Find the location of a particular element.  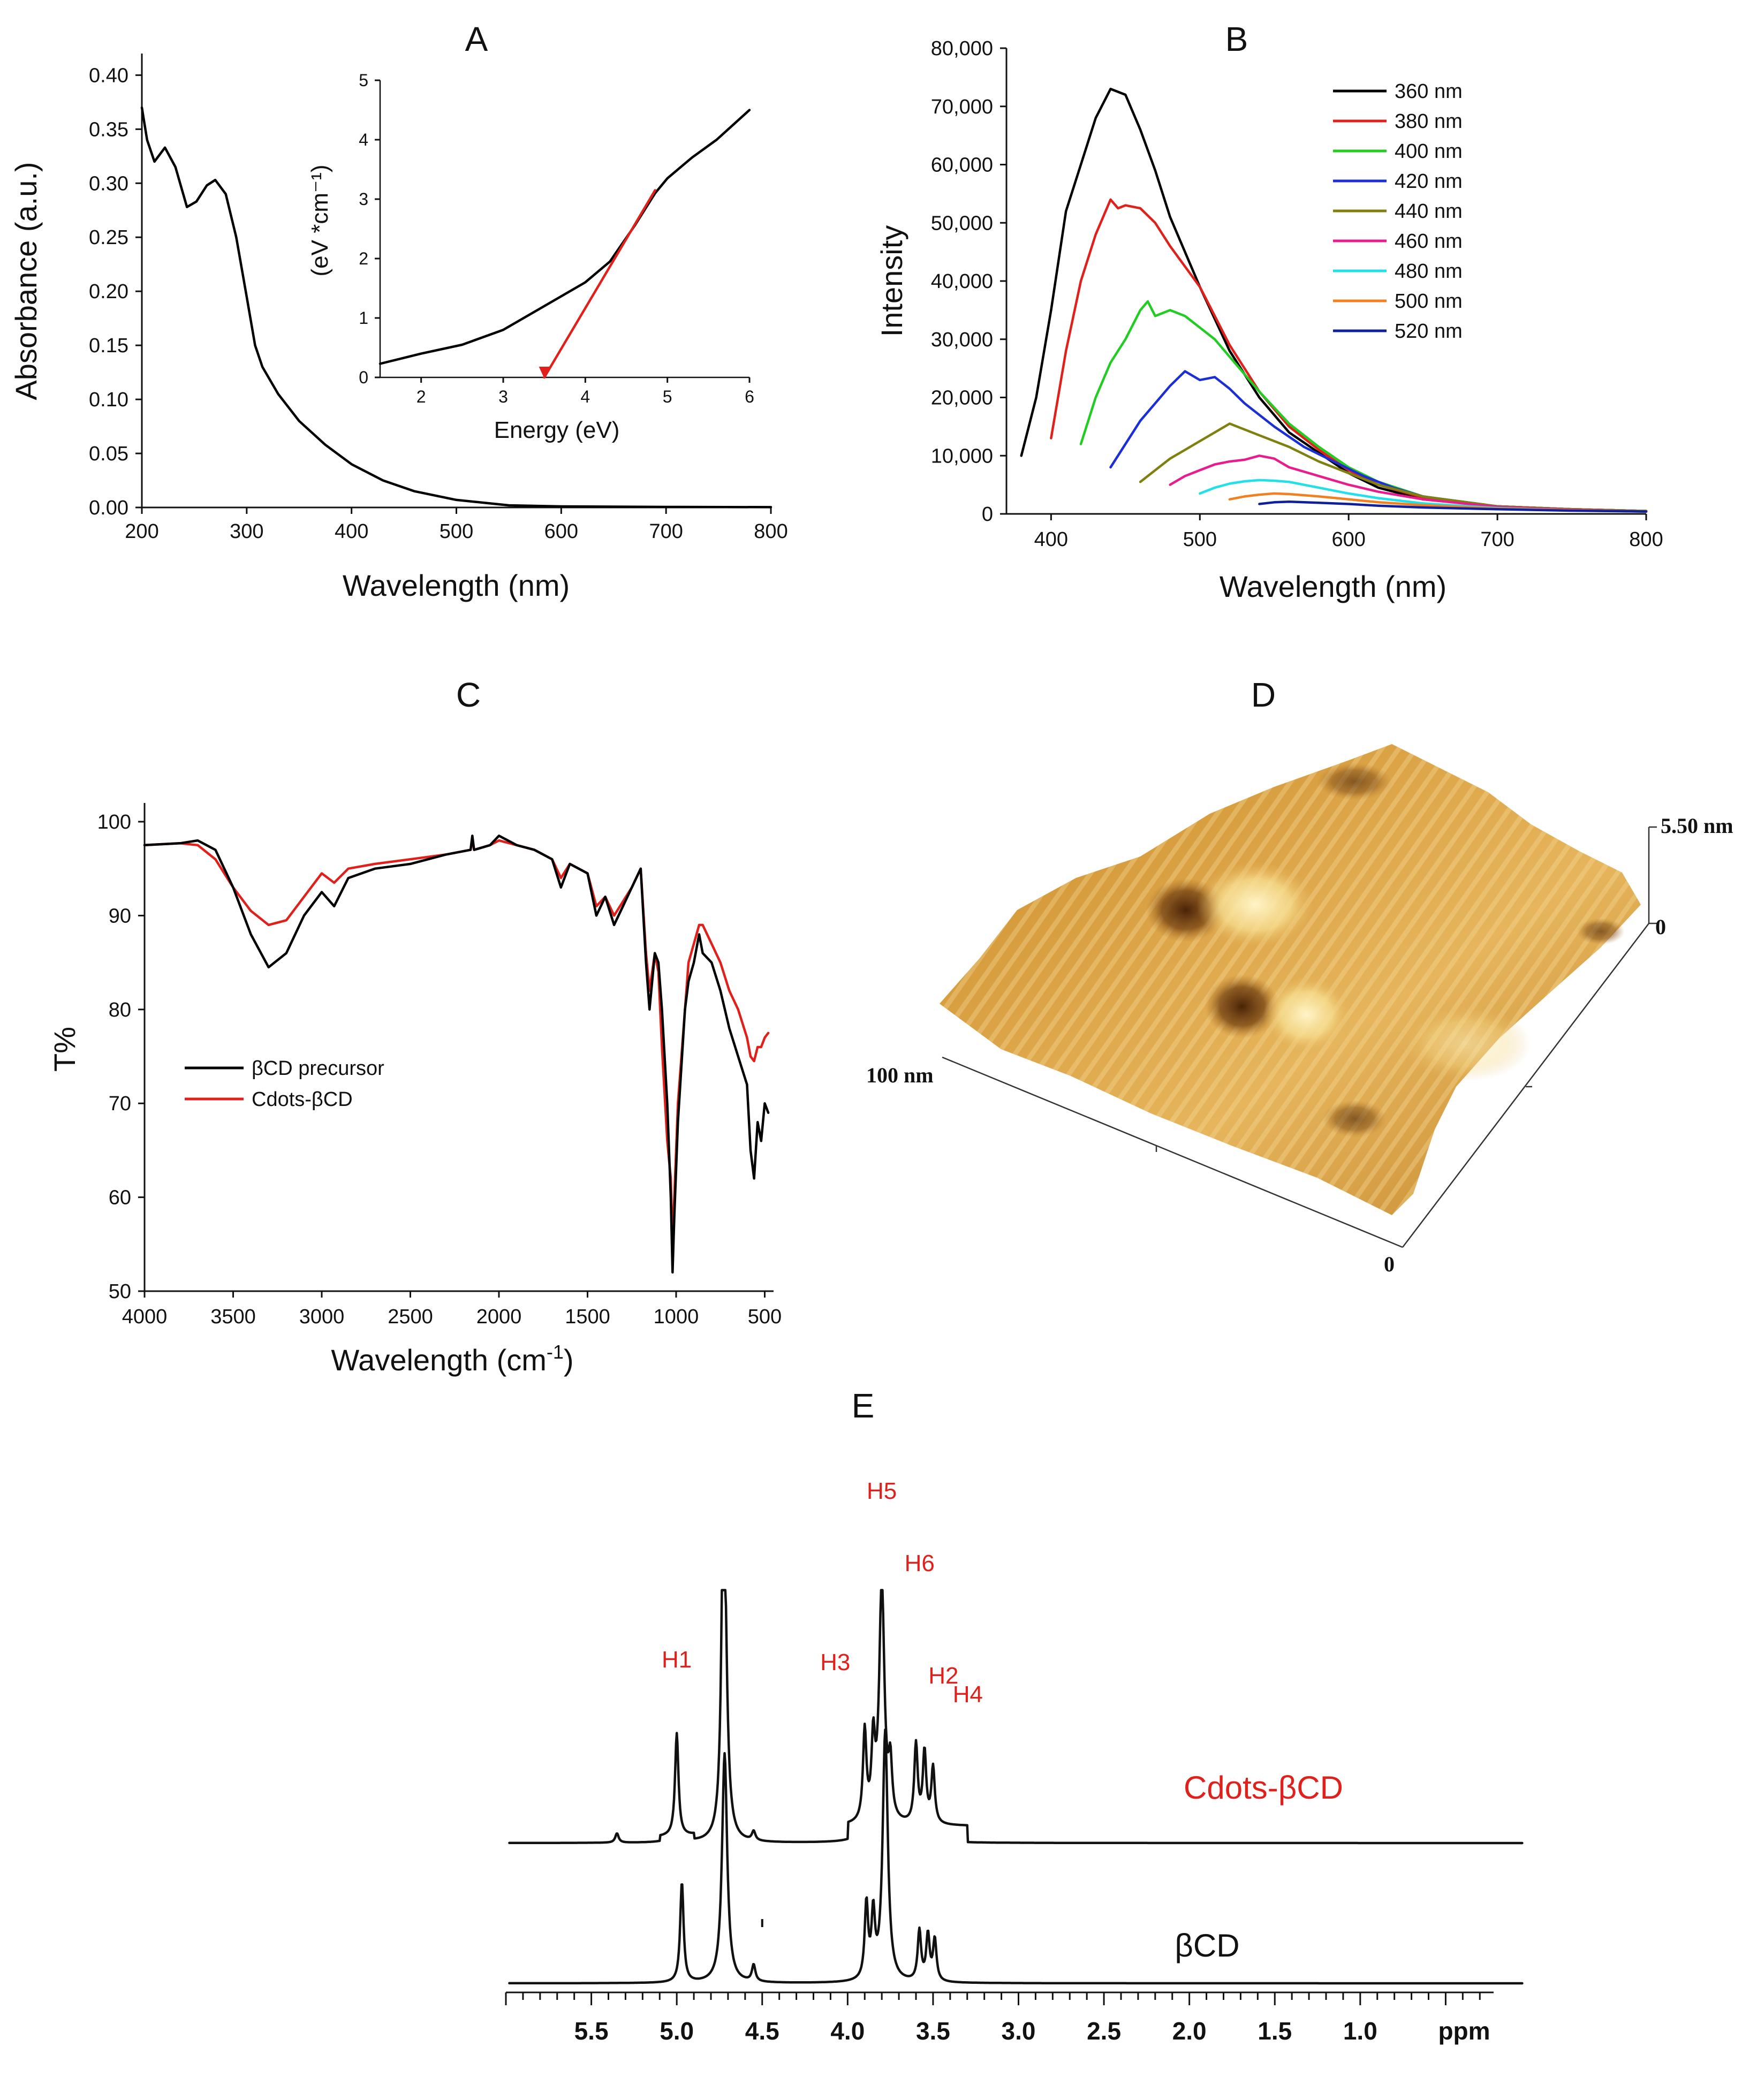

inset-y-title: (eV *cm⁻¹) is located at coordinates (320, 221).